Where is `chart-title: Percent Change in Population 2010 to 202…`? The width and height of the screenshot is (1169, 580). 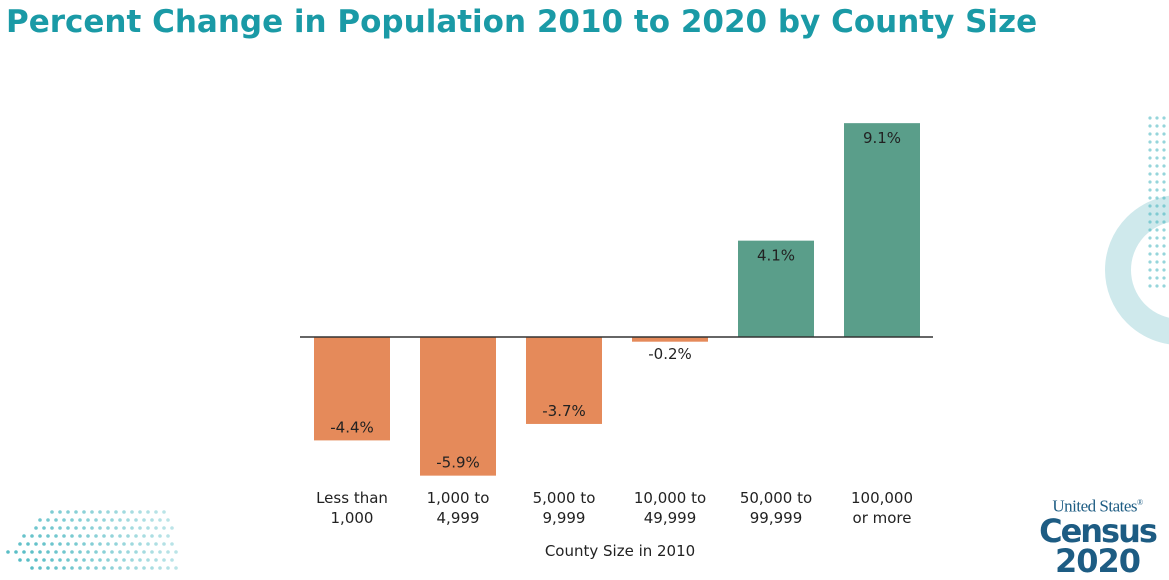 chart-title: Percent Change in Population 2010 to 202… is located at coordinates (522, 22).